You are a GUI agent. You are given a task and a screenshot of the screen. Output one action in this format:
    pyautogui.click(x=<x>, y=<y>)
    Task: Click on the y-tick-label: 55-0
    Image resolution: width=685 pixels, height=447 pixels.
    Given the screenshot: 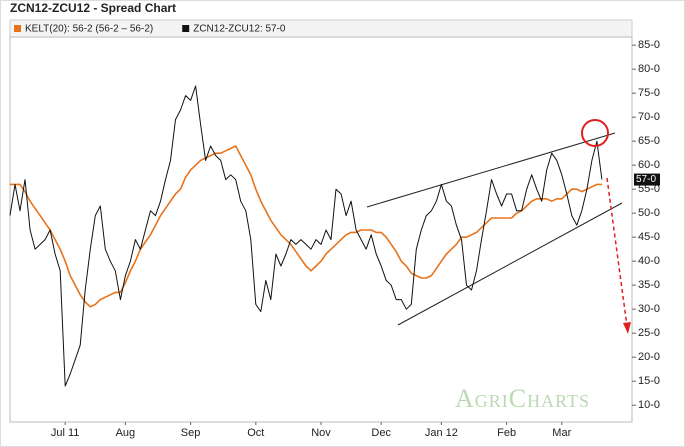 What is the action you would take?
    pyautogui.click(x=649, y=189)
    